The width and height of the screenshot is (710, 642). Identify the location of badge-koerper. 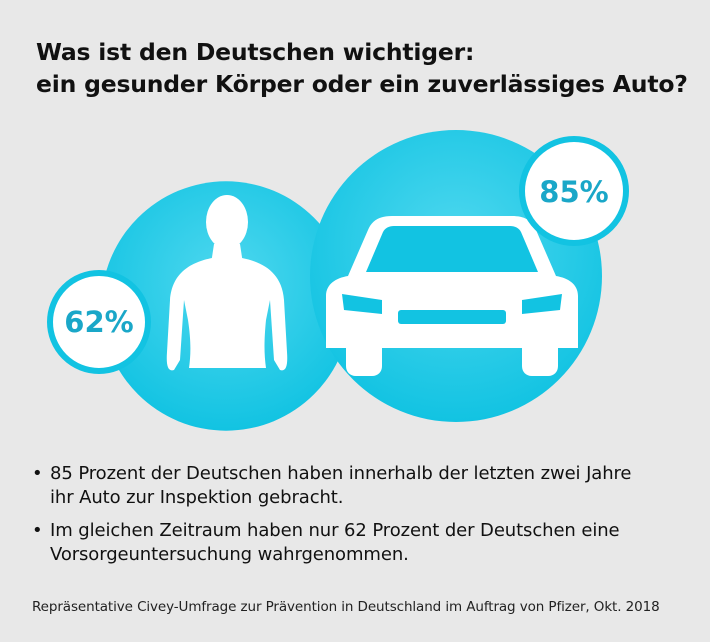
(99, 322).